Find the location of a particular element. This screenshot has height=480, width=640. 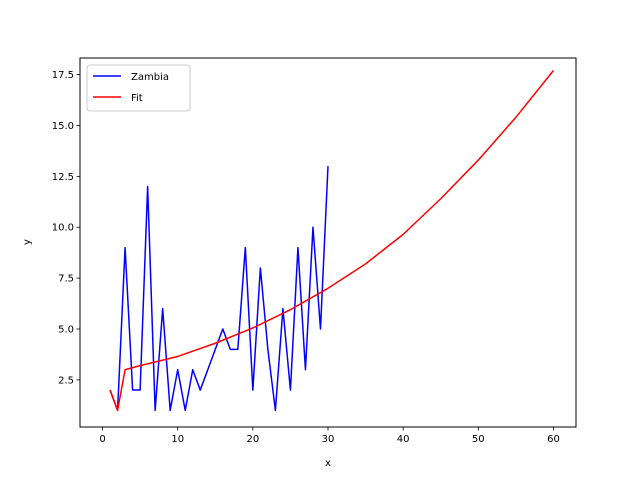

y-axis-ticks: 2.5 5.0 7.5 10.0 12.5 15.0 17.5 is located at coordinates (66, 228).